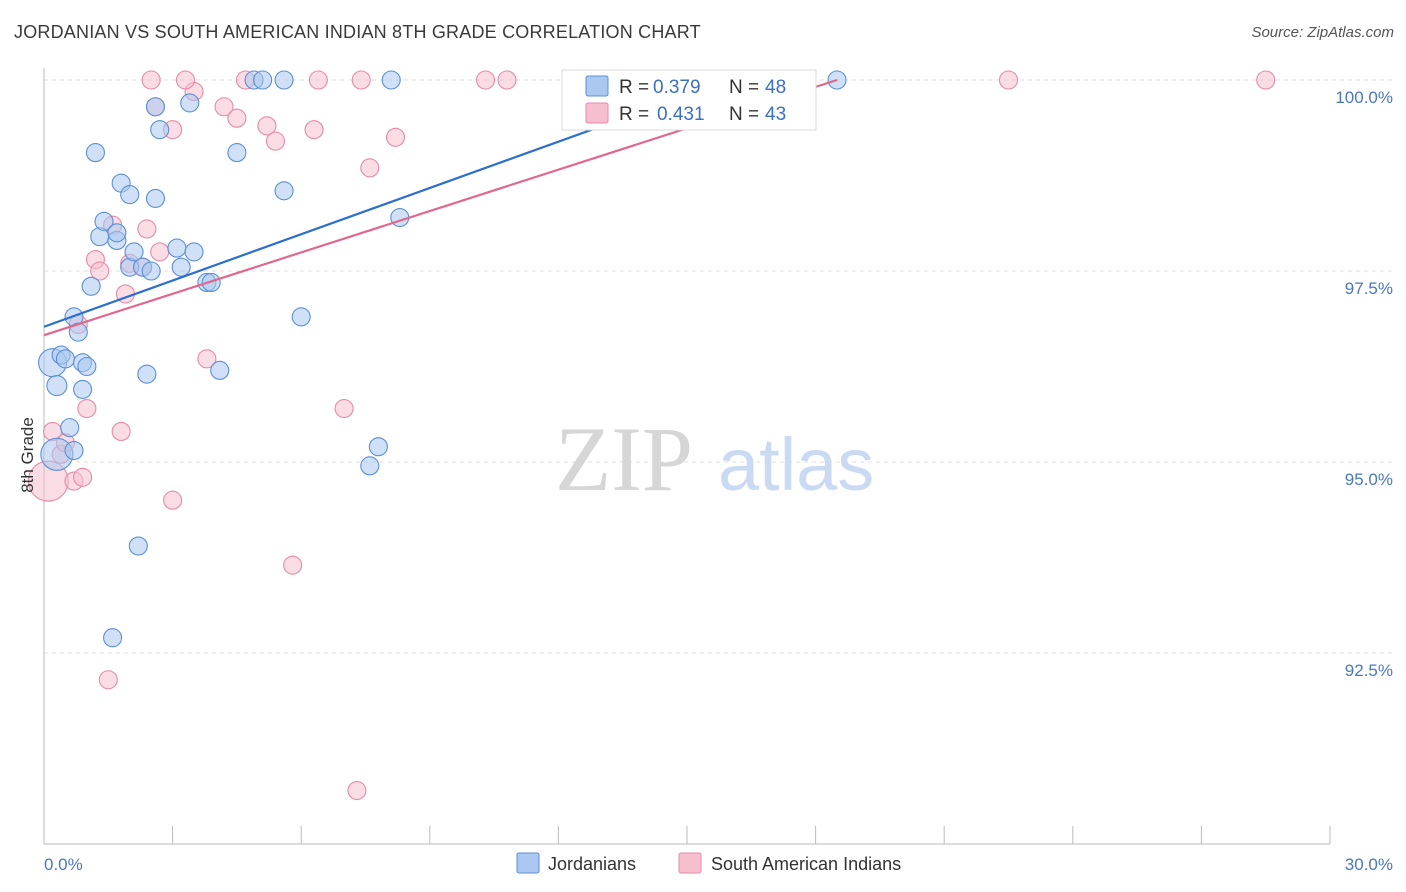  What do you see at coordinates (708, 863) in the screenshot?
I see `bottom-legend: Jordanians South American Indians` at bounding box center [708, 863].